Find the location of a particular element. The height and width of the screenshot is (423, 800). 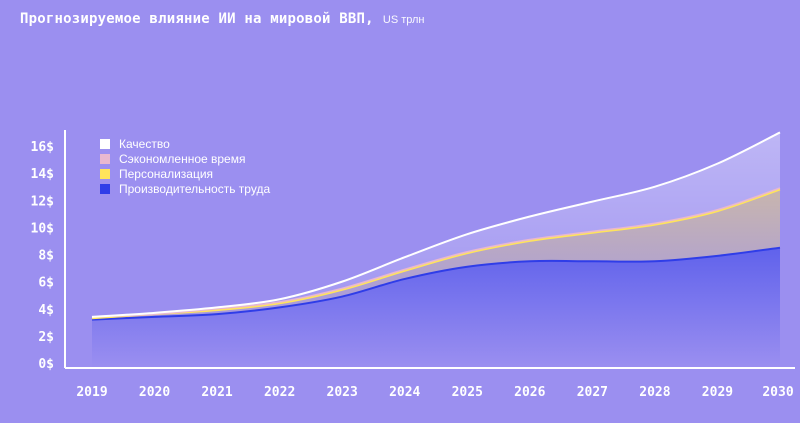

legend-label-personalization: Персонализация is located at coordinates (166, 173).